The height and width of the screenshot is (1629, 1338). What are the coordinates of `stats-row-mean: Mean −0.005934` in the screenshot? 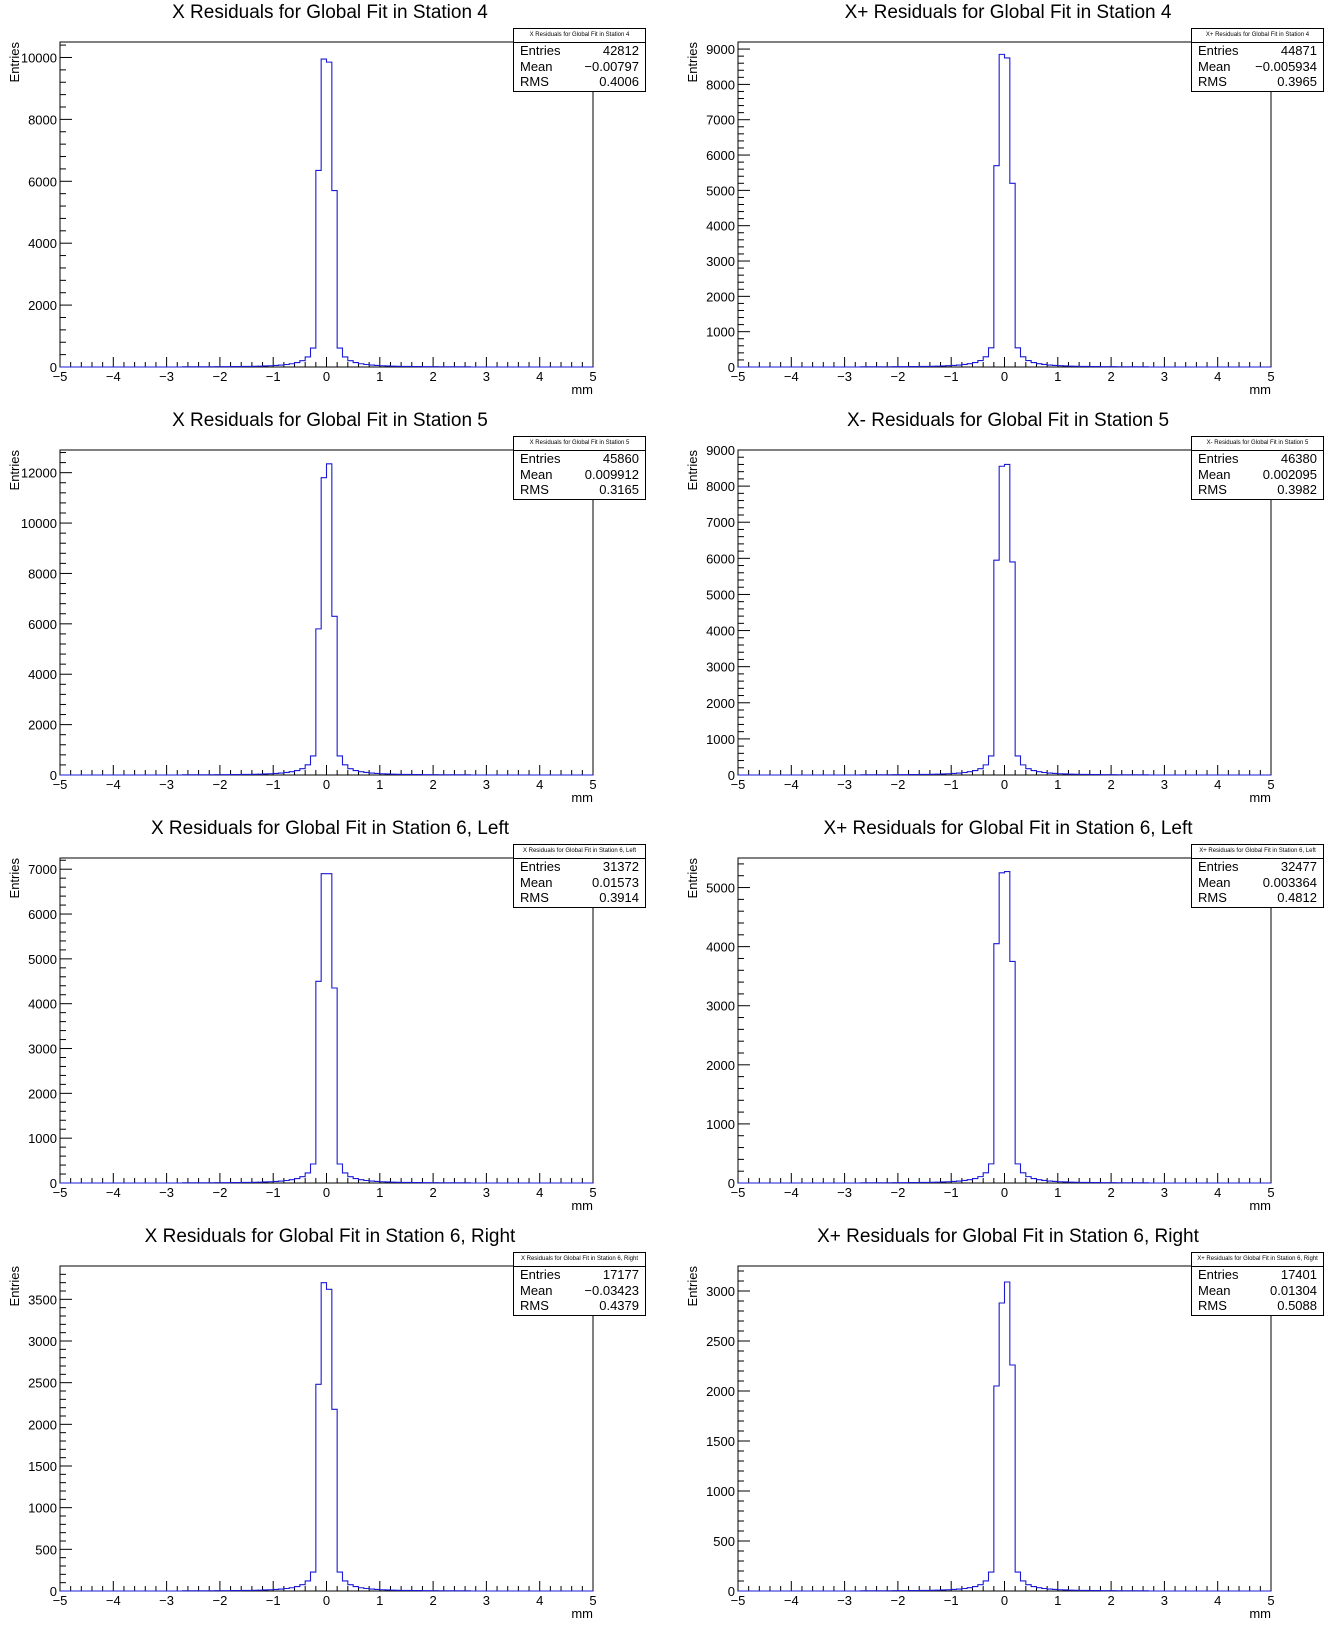 It's located at (1257, 67).